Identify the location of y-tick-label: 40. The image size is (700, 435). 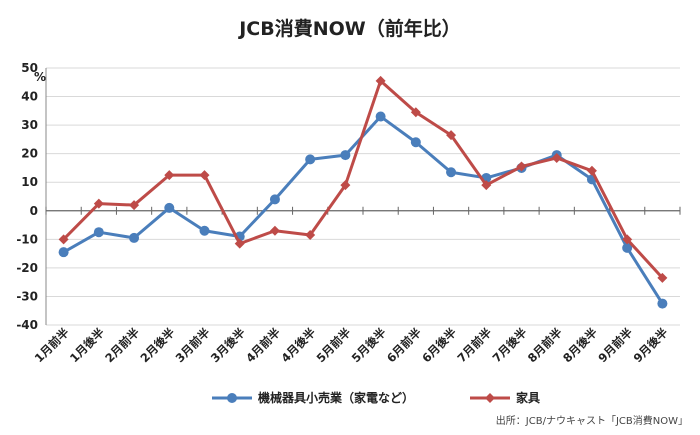
(29, 97).